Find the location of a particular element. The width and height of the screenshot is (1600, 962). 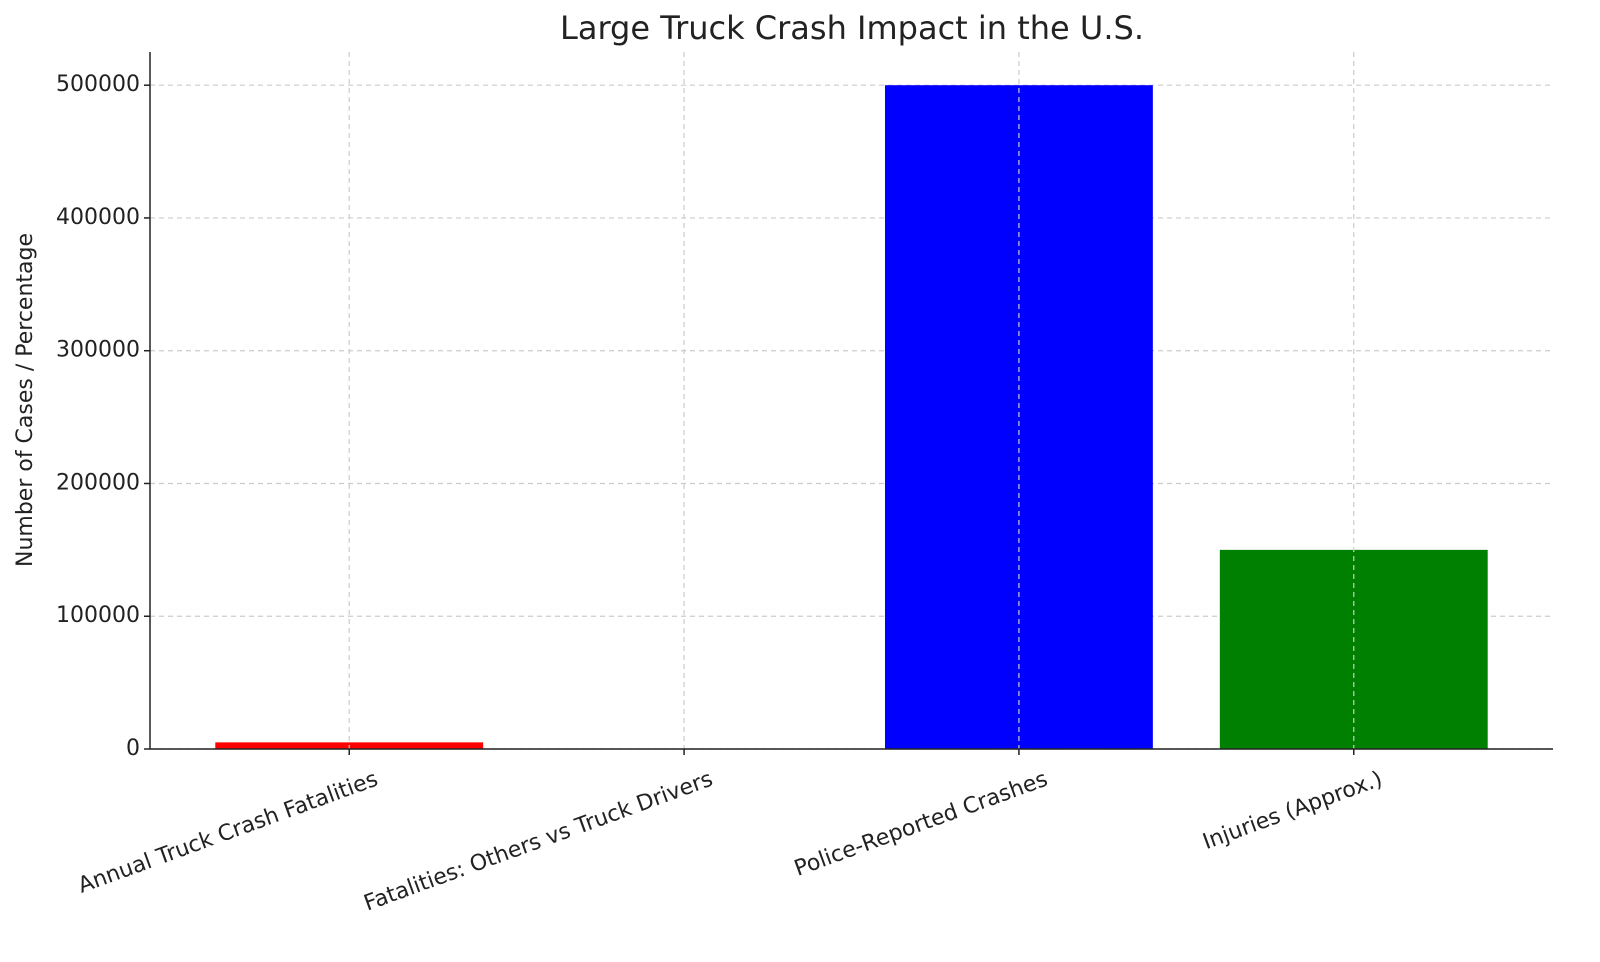

y-tick-label: 500000 is located at coordinates (98, 84).